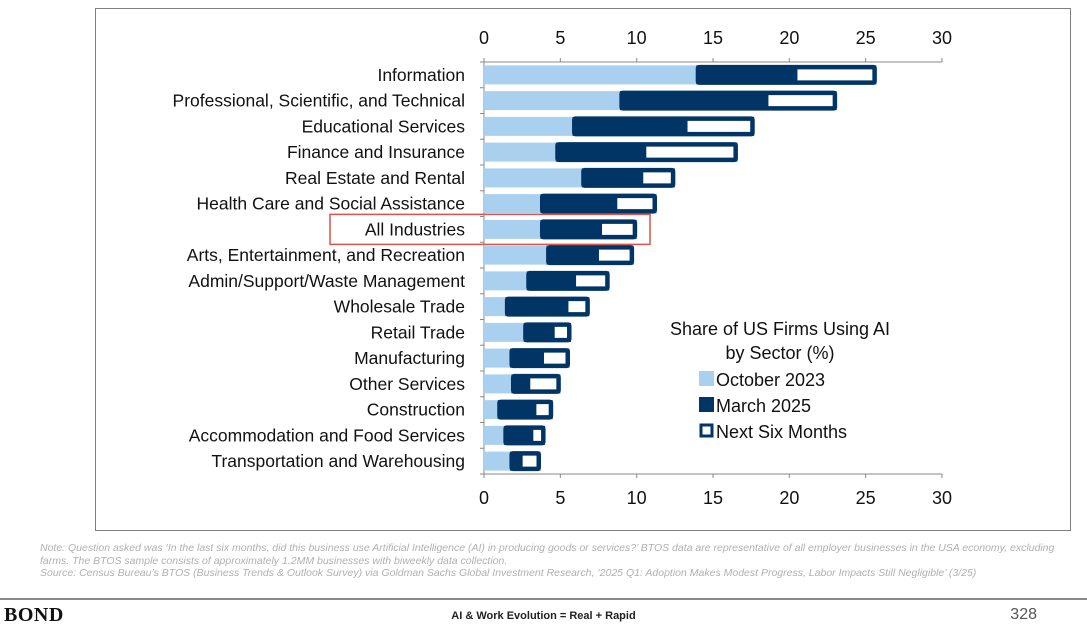  What do you see at coordinates (418, 332) in the screenshot?
I see `category-label: Retail Trade` at bounding box center [418, 332].